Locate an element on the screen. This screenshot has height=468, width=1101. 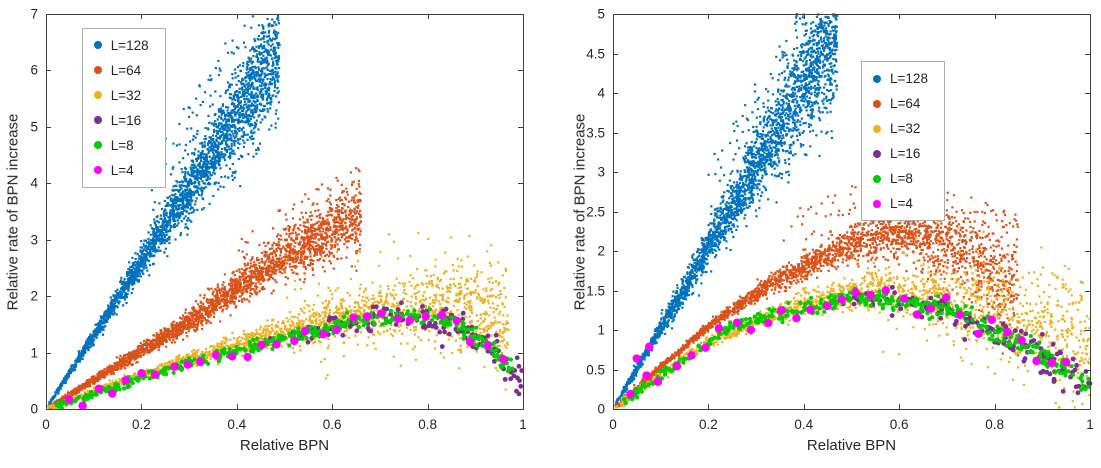
y-tick-label: 7 is located at coordinates (34, 14).